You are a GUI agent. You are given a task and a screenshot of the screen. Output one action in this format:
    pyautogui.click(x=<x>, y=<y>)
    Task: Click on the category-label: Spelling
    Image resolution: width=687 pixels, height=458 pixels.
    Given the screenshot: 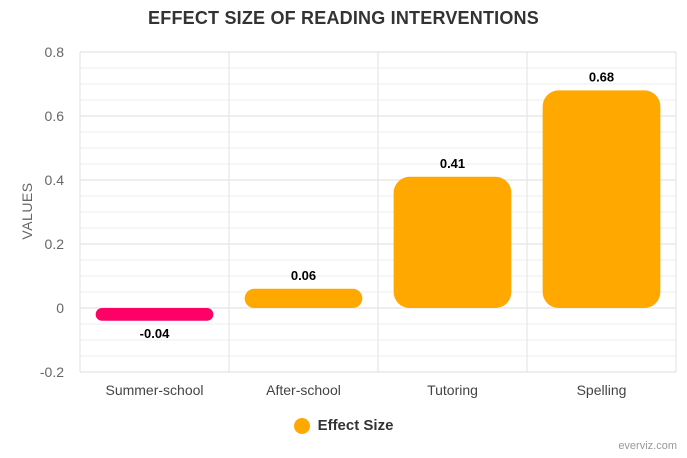 What is the action you would take?
    pyautogui.click(x=602, y=390)
    